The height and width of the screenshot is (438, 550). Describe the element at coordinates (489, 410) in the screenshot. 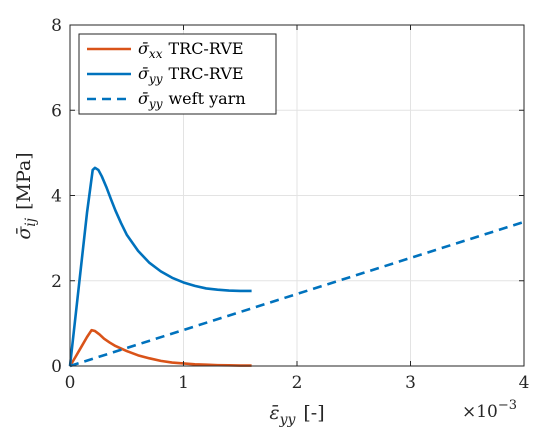

I see `x-exponent-label: ×10⁻³` at that location.